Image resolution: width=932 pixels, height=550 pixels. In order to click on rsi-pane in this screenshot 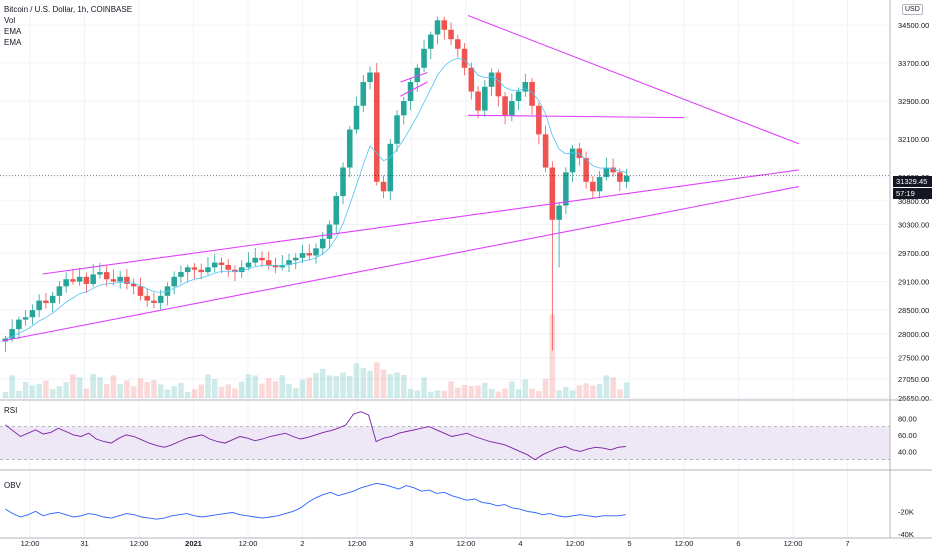, I will do `click(445, 436)`.